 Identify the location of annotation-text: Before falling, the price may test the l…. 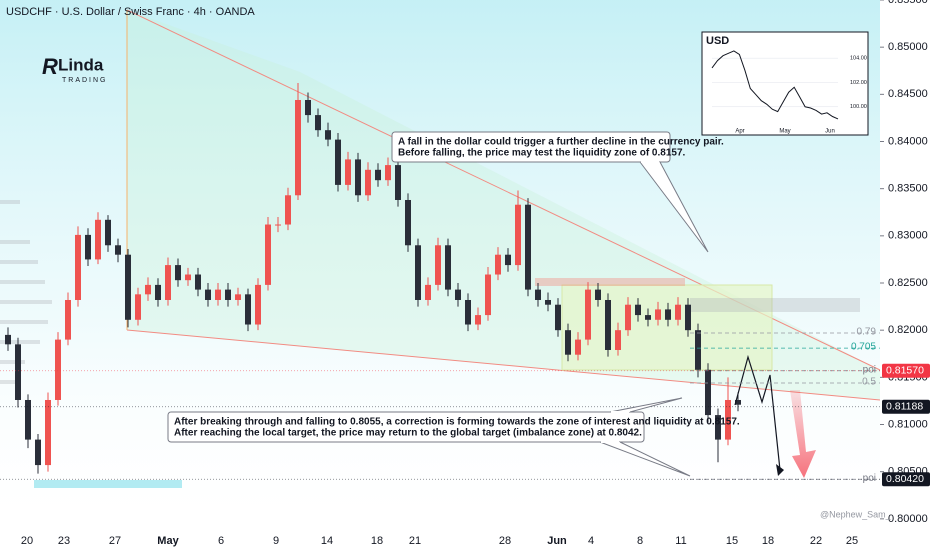
(542, 153).